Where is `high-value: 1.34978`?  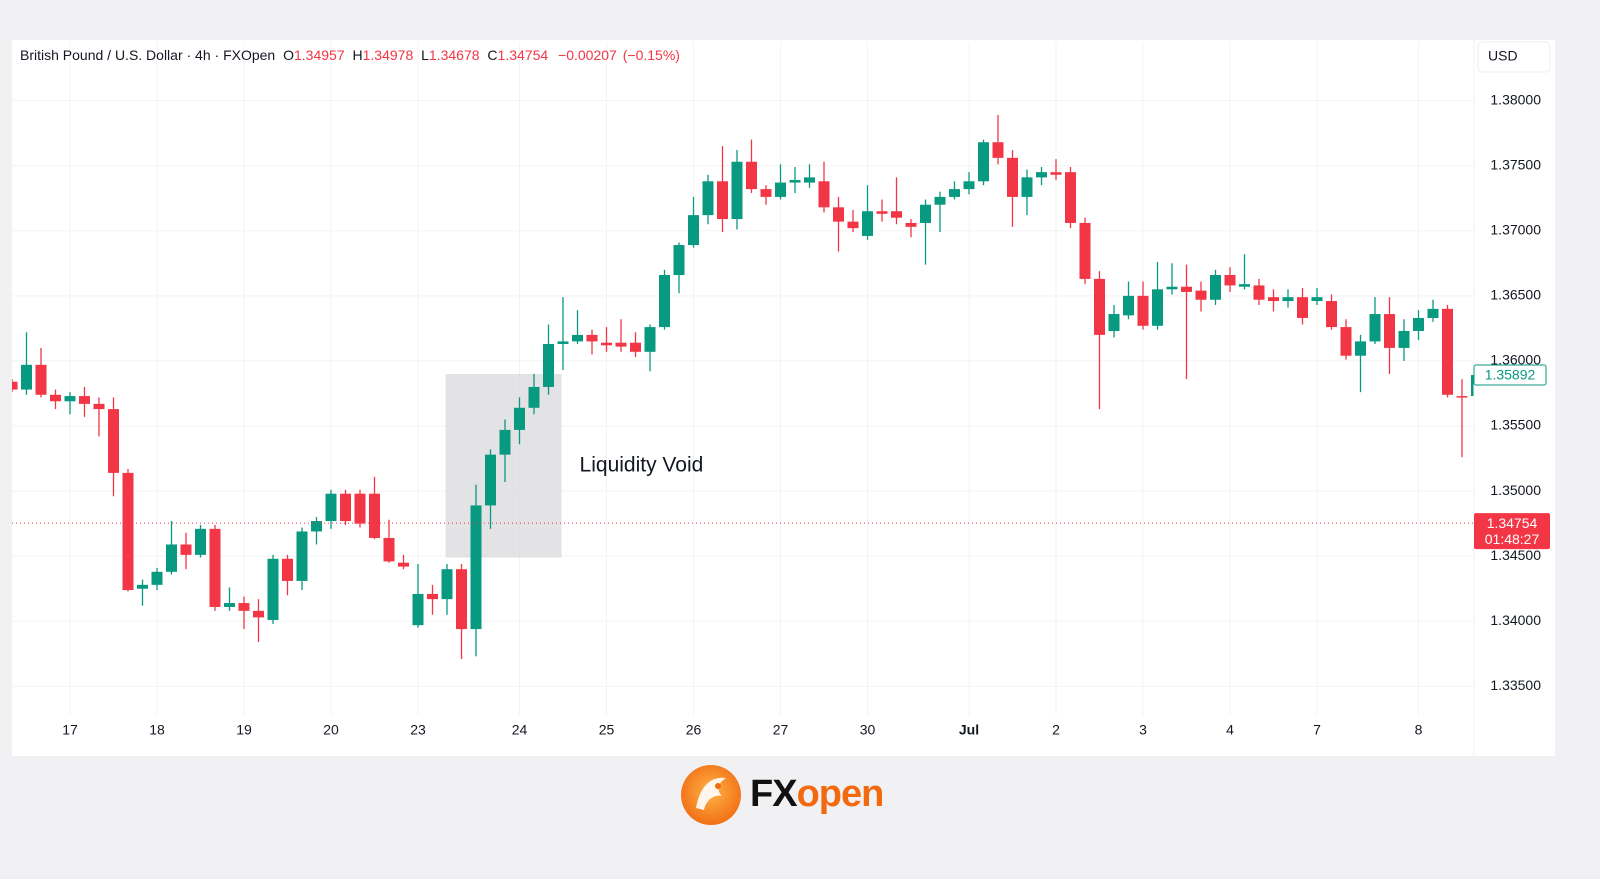 high-value: 1.34978 is located at coordinates (388, 55).